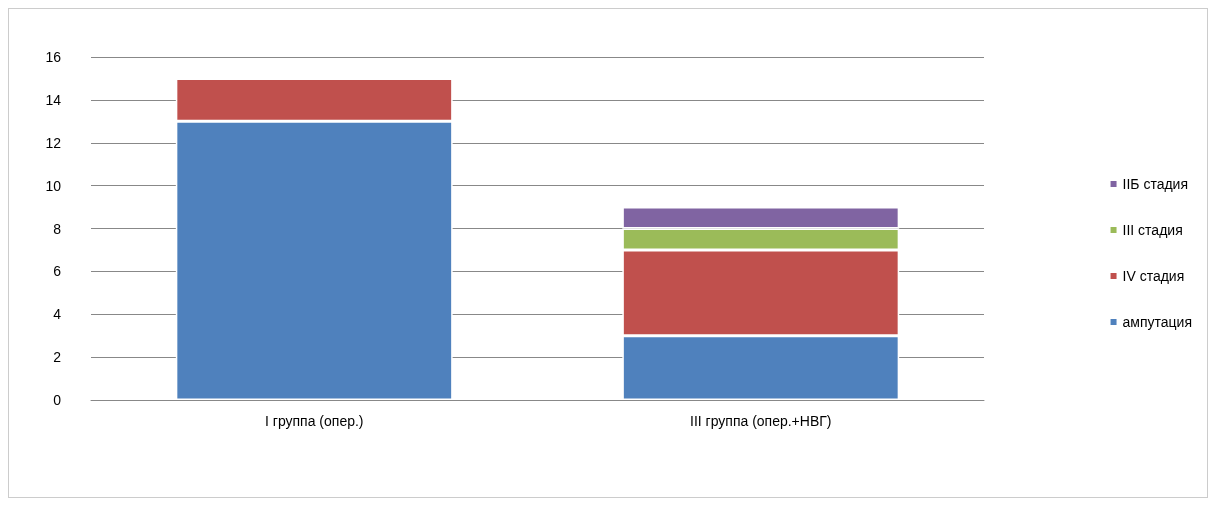 This screenshot has width=1216, height=506. Describe the element at coordinates (53, 99) in the screenshot. I see `y-tick-label: 14` at that location.